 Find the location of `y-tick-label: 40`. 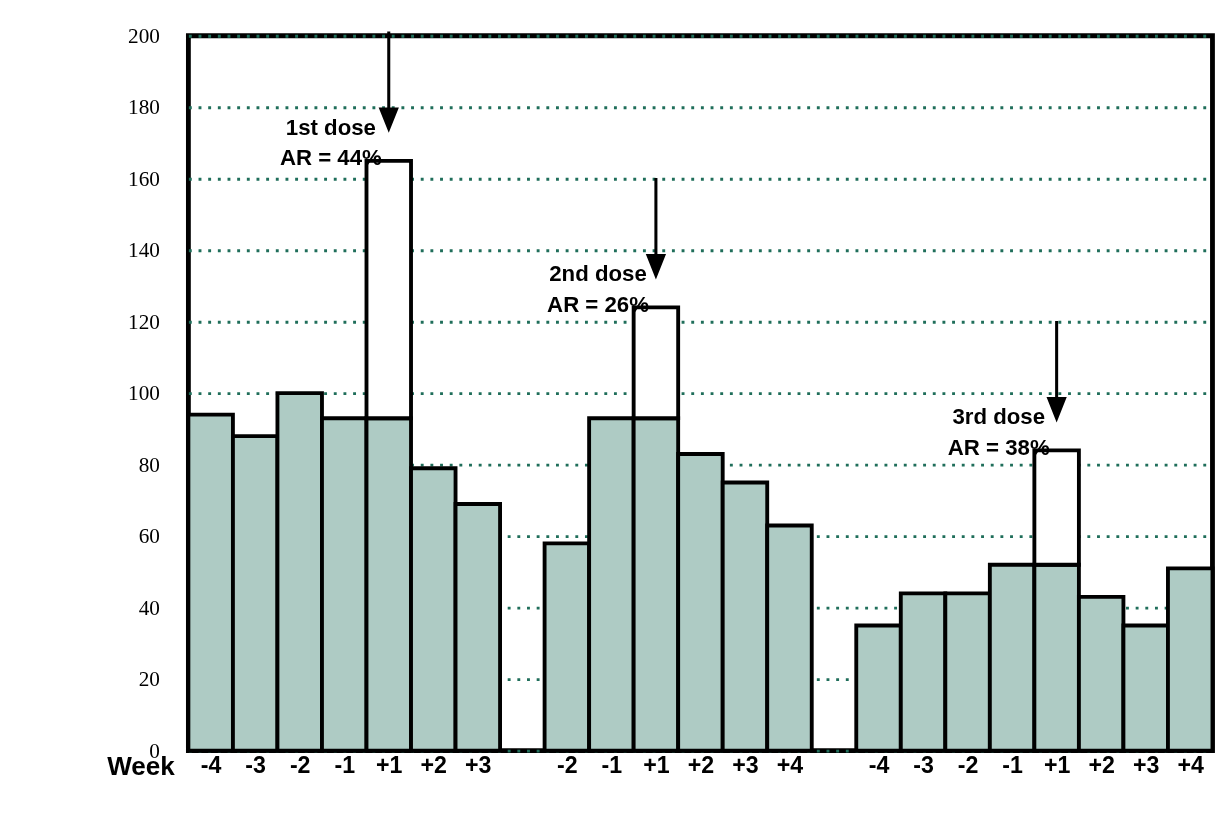

y-tick-label: 40 is located at coordinates (149, 607).